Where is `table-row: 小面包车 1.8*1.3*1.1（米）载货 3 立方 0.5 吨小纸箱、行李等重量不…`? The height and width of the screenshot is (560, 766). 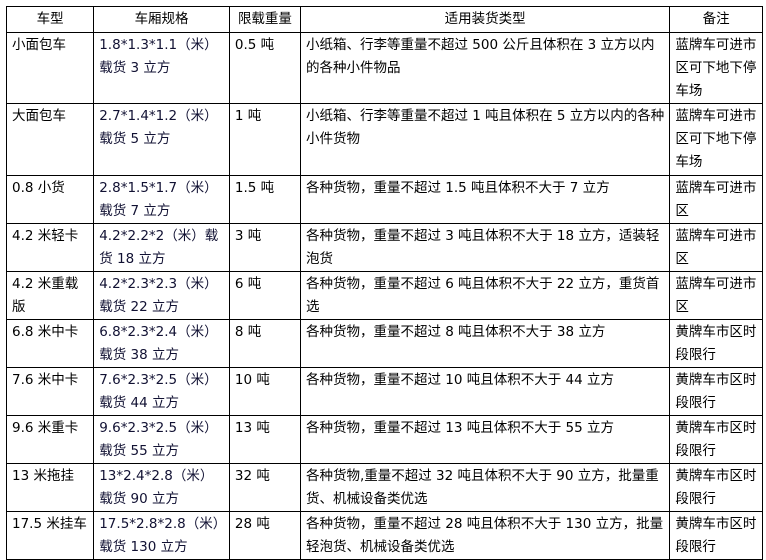 table-row: 小面包车 1.8*1.3*1.1（米）载货 3 立方 0.5 吨小纸箱、行李等重量不… is located at coordinates (384, 68).